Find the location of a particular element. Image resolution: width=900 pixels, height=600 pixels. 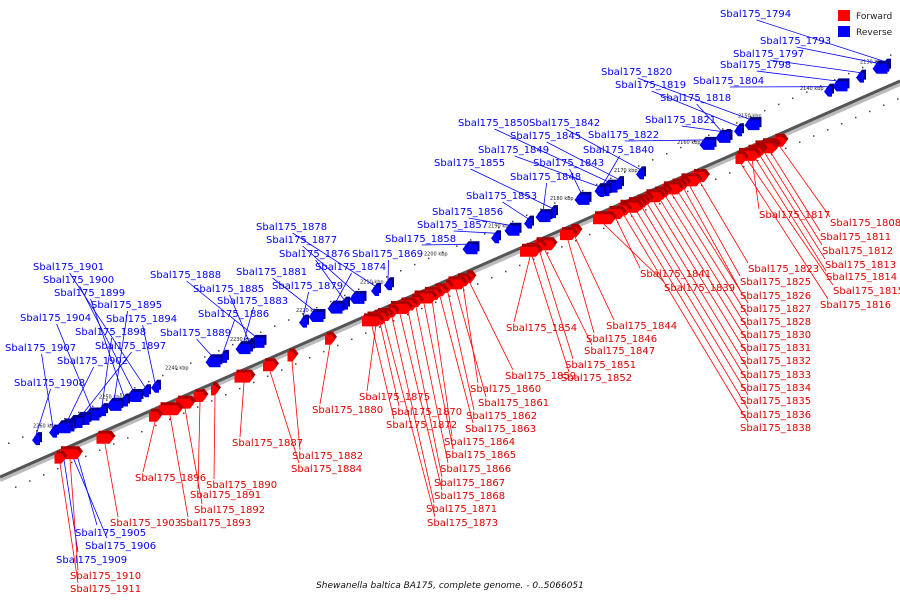

gene-label-reverse: Sbal175_1907 is located at coordinates (40, 348).